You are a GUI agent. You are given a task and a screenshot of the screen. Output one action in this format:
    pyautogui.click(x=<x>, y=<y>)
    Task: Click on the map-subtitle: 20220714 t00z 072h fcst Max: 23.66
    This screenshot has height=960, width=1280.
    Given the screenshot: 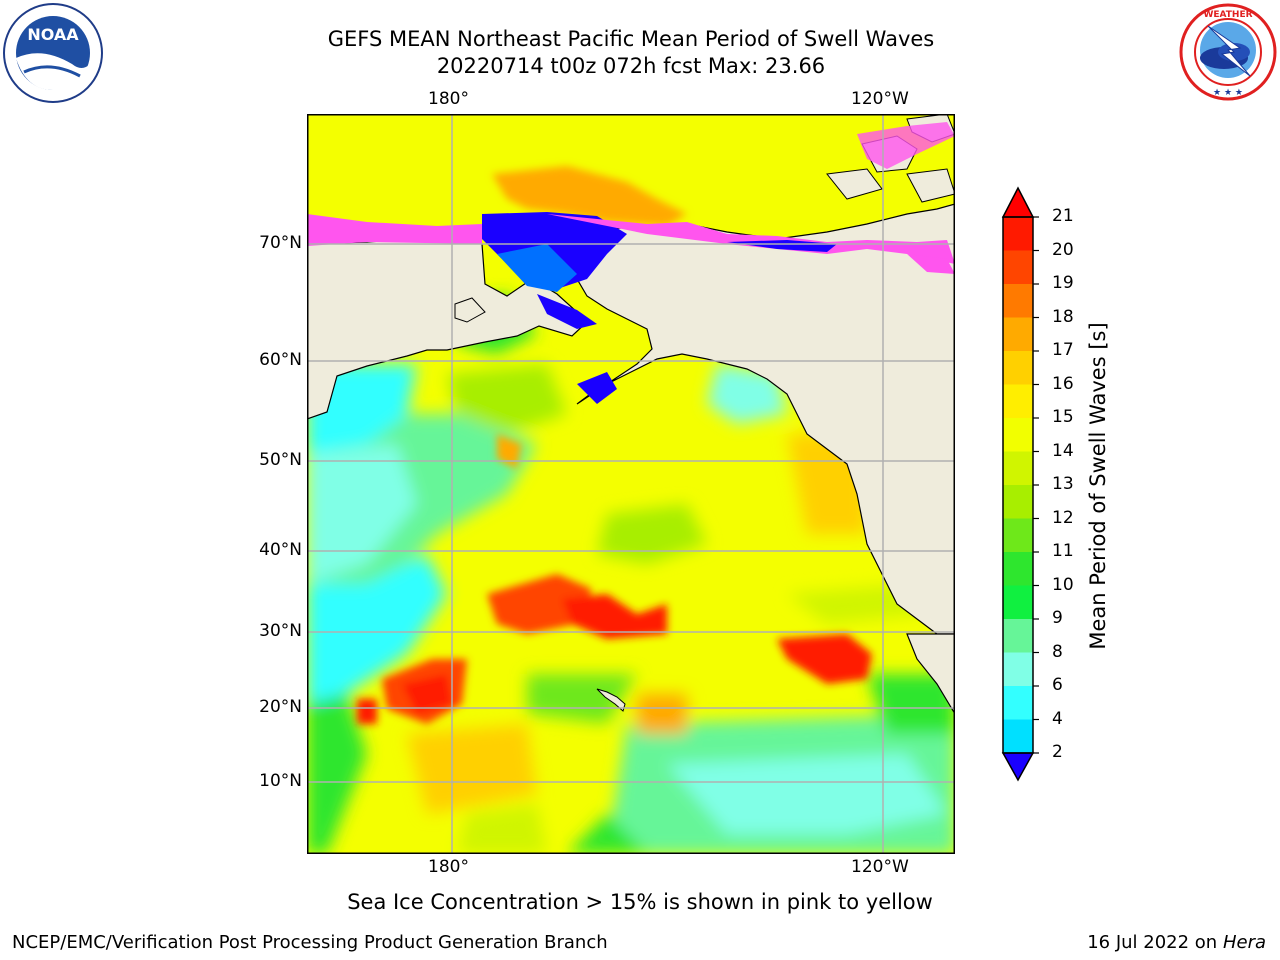 What is the action you would take?
    pyautogui.click(x=631, y=66)
    